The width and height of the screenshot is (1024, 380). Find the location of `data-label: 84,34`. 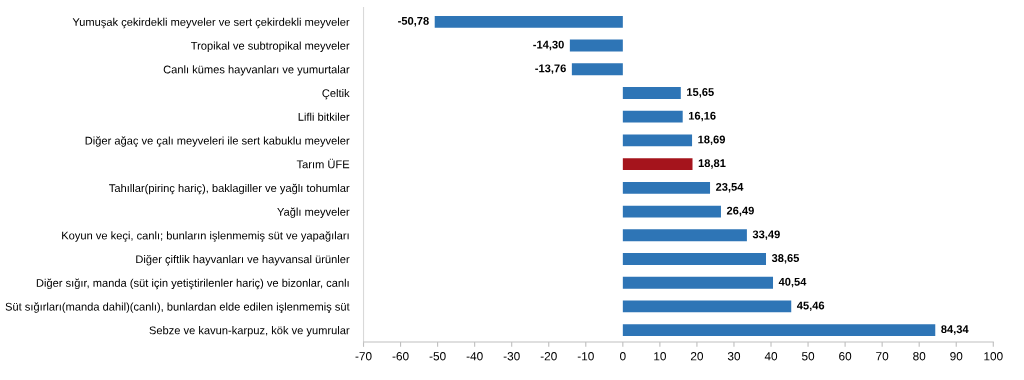

data-label: 84,34 is located at coordinates (955, 330).